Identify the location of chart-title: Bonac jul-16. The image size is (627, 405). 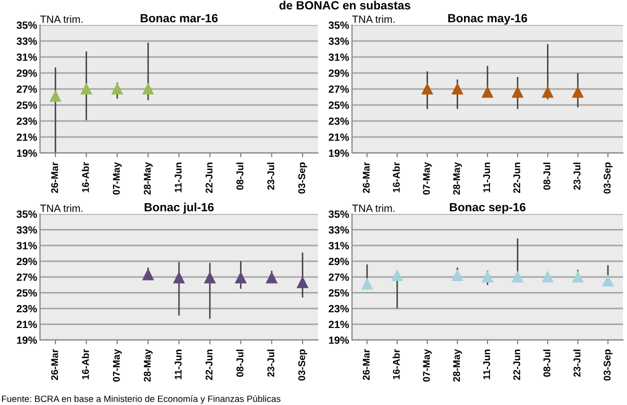
(179, 208).